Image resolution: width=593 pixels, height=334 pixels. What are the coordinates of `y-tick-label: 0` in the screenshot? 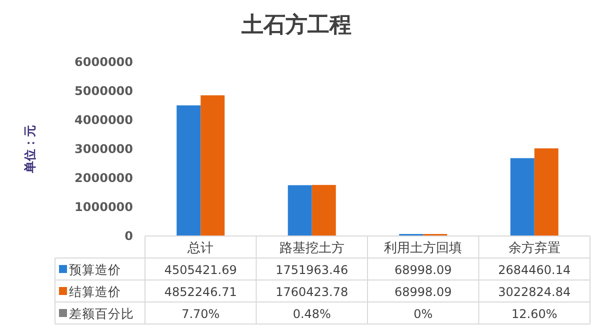 It's located at (128, 236).